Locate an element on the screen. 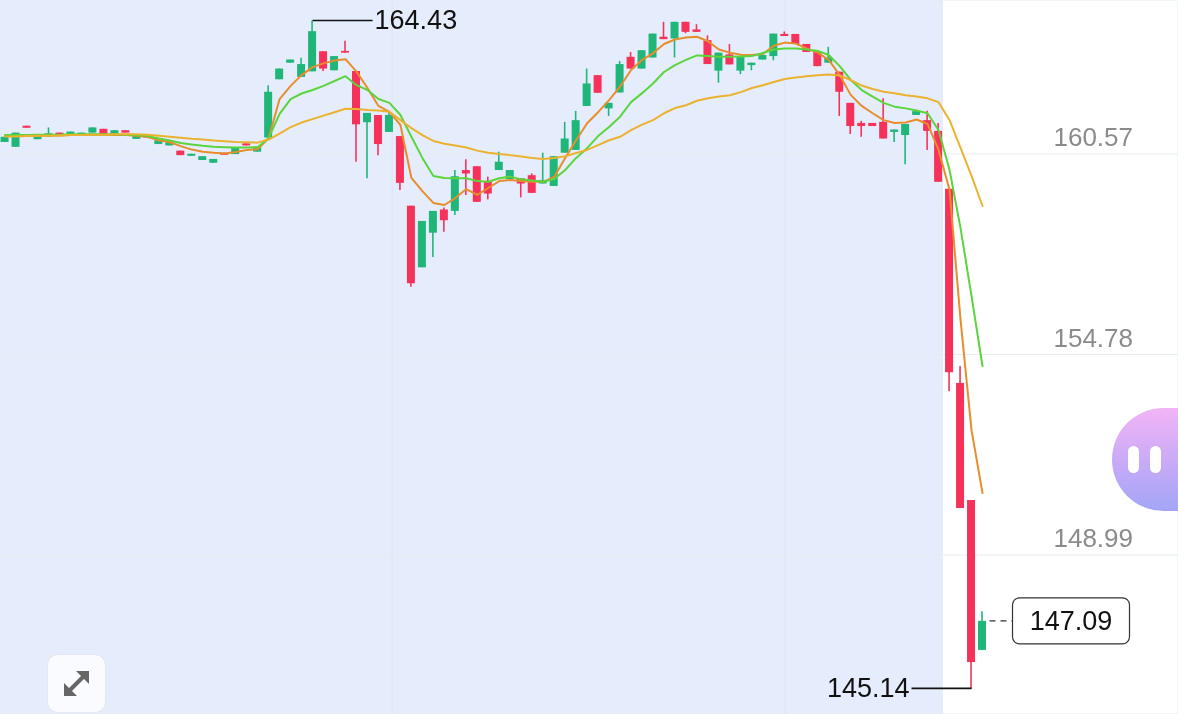  y-tick-label: 160.57 is located at coordinates (1093, 137).